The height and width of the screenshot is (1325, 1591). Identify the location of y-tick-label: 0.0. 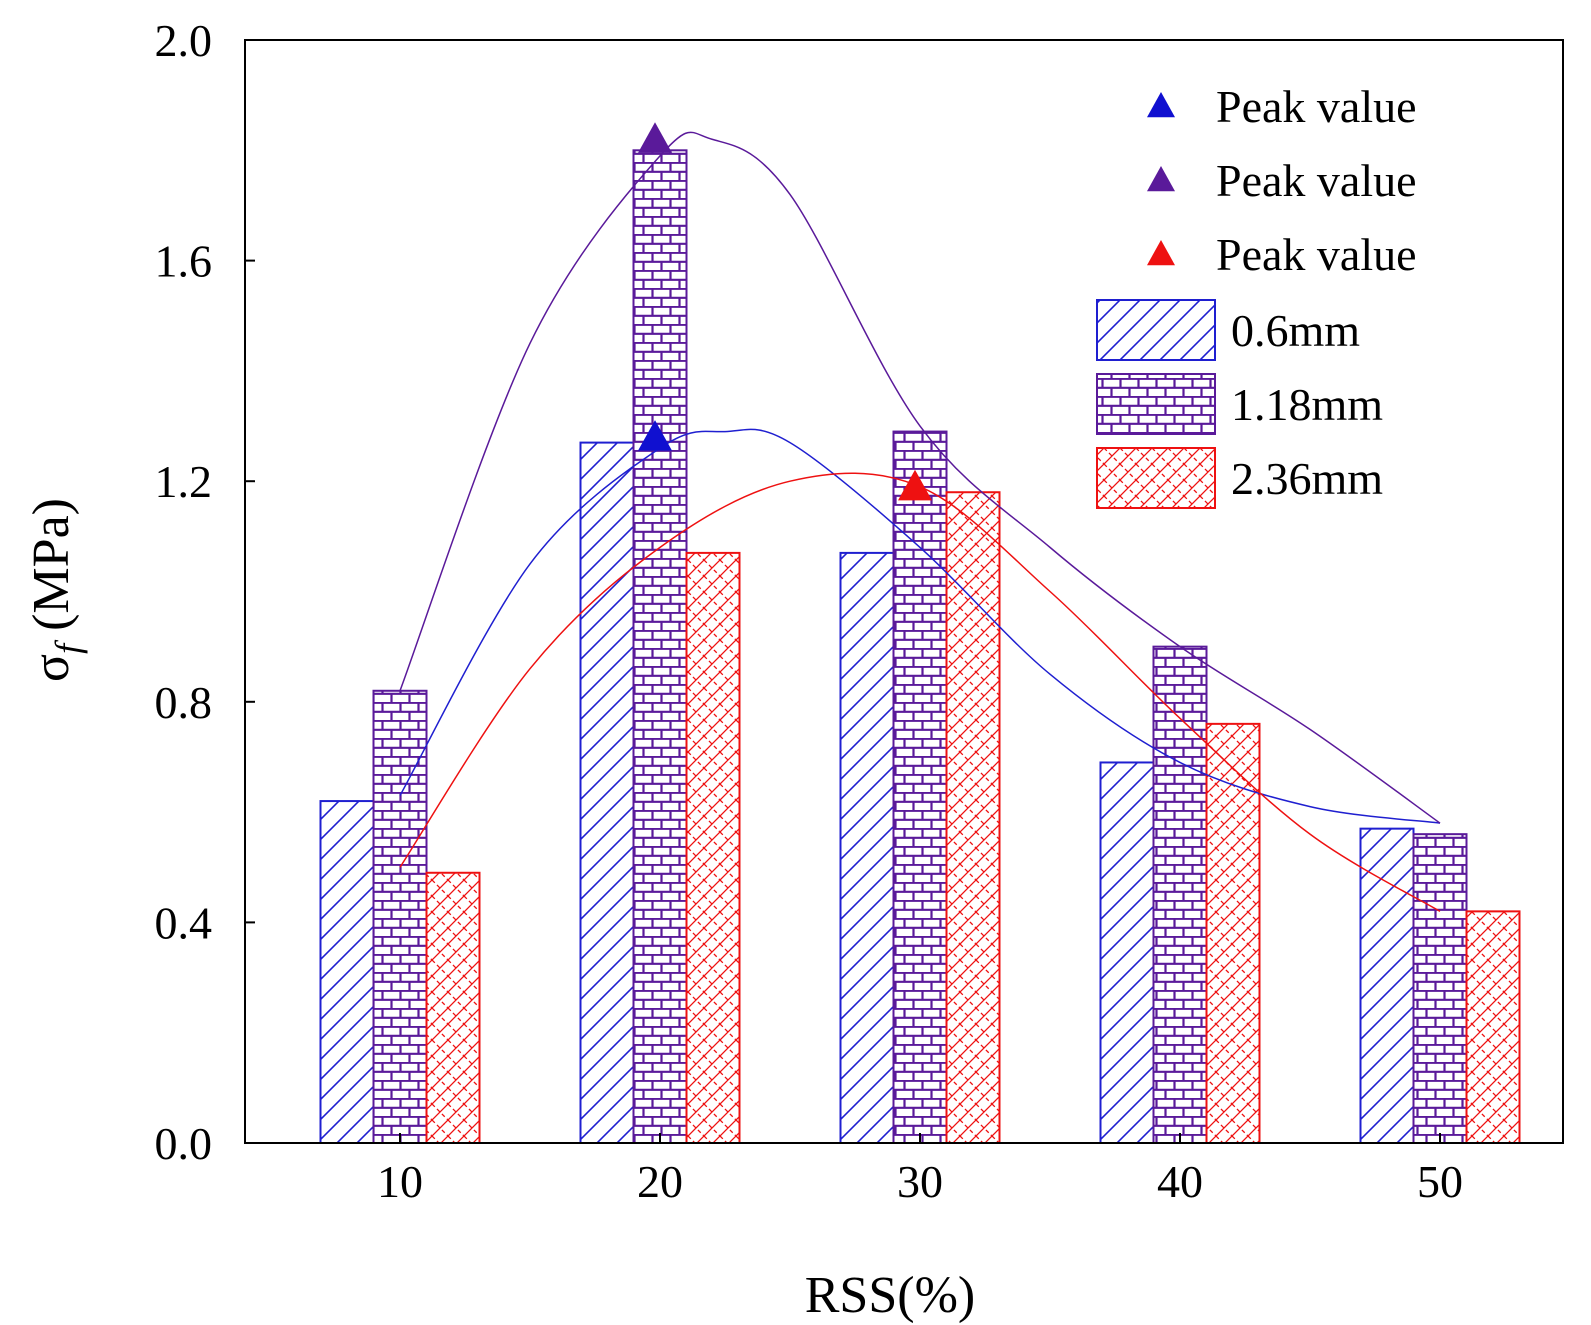
(184, 1143).